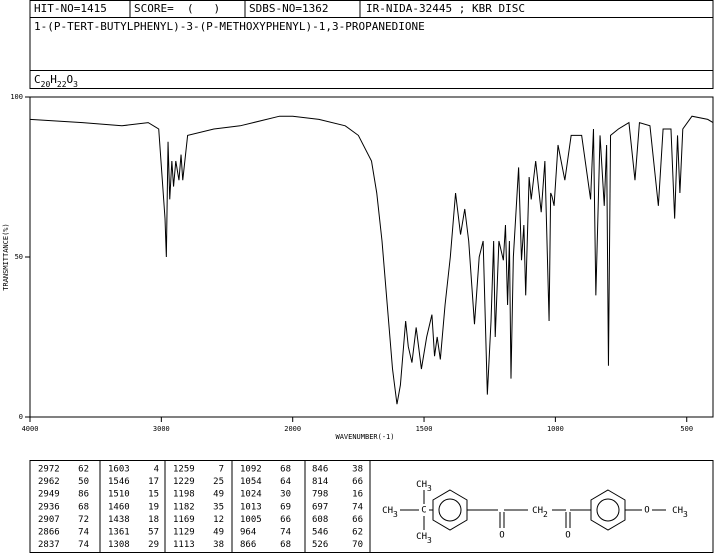  I want to click on peak-wavenumber: 2962, so click(49, 482).